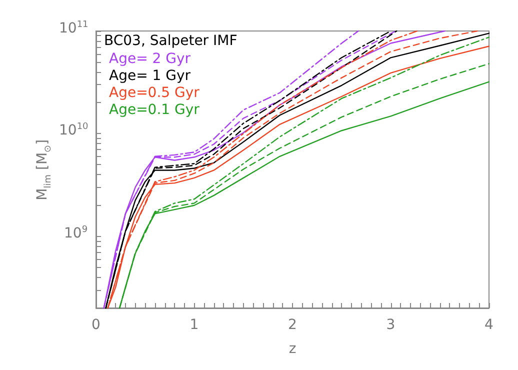 This screenshot has height=370, width=518. What do you see at coordinates (194, 325) in the screenshot?
I see `x-tick-label: 1` at bounding box center [194, 325].